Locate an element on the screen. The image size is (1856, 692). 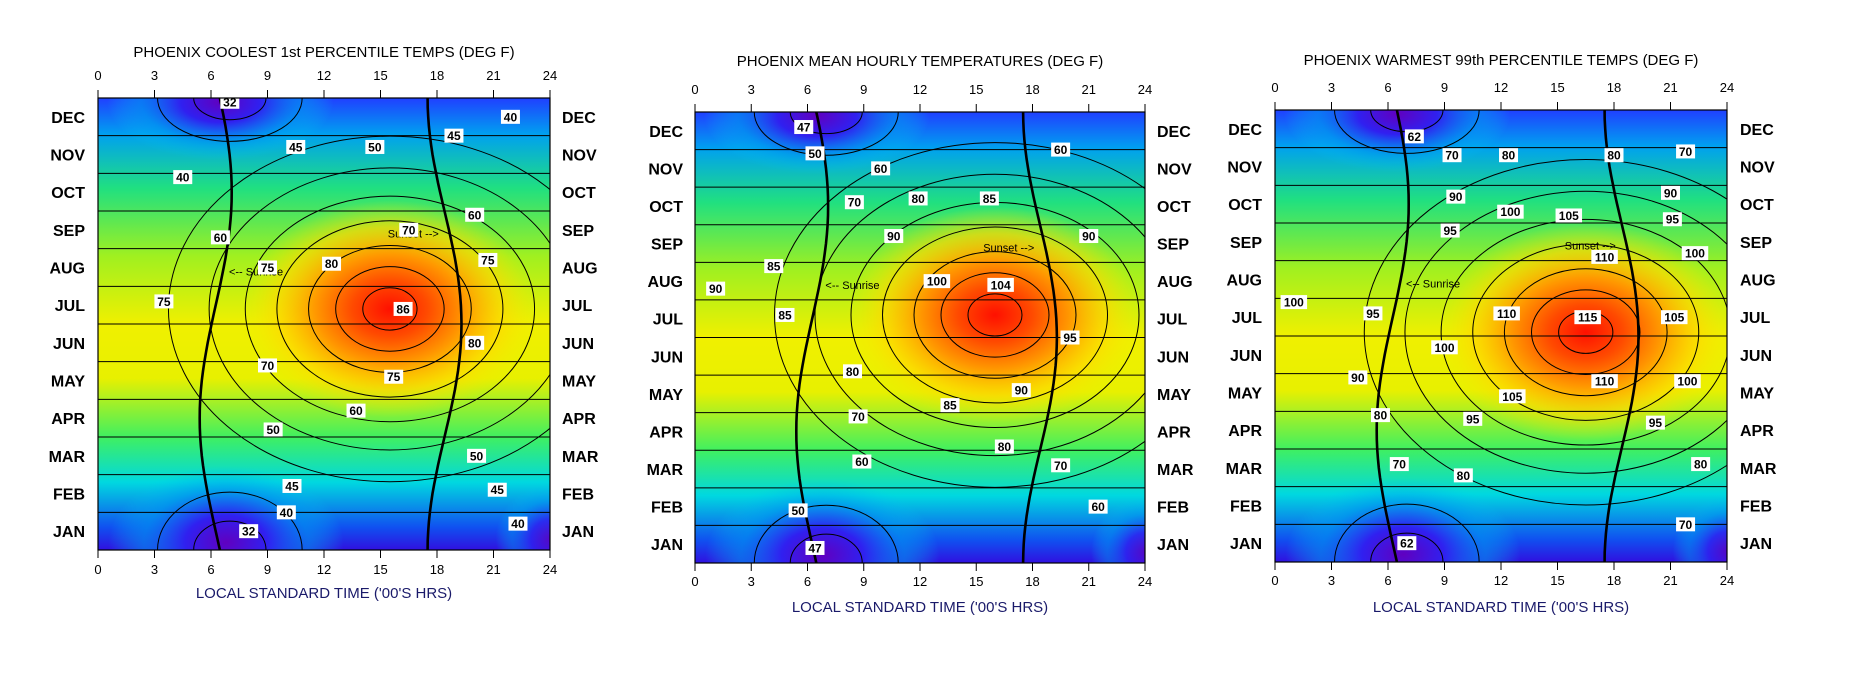
month-label-right: MAY is located at coordinates (1757, 394).